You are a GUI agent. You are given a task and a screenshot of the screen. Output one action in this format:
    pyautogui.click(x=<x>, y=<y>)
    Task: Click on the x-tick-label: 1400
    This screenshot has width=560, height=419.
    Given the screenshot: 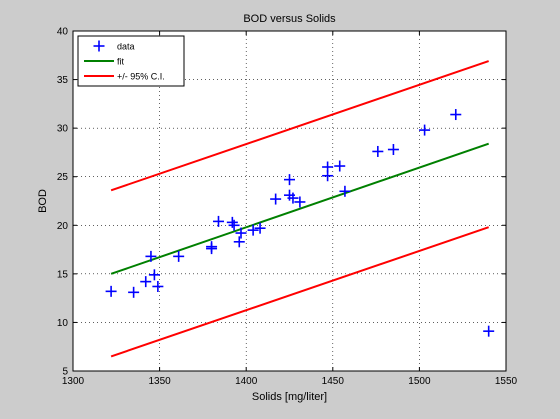 What is the action you would take?
    pyautogui.click(x=246, y=381)
    